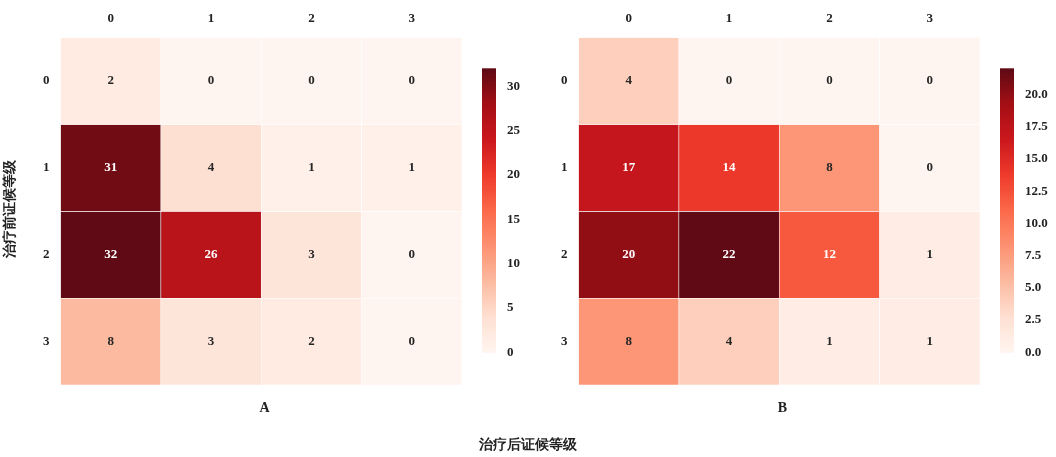 The height and width of the screenshot is (457, 1056). What do you see at coordinates (729, 167) in the screenshot?
I see `data-label: 14` at bounding box center [729, 167].